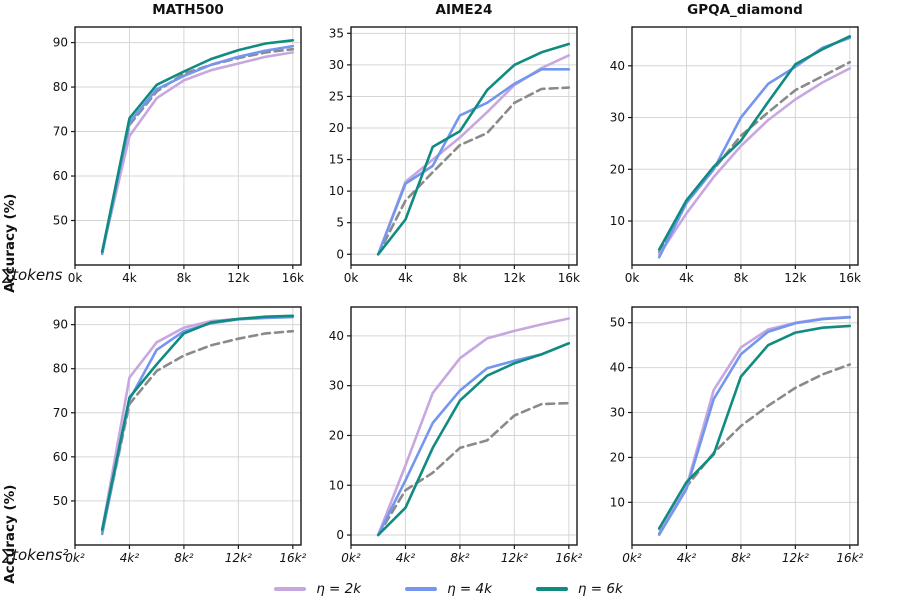 The width and height of the screenshot is (897, 598). Describe the element at coordinates (600, 589) in the screenshot. I see `legend-label-eta-6k: η = 6k` at that location.